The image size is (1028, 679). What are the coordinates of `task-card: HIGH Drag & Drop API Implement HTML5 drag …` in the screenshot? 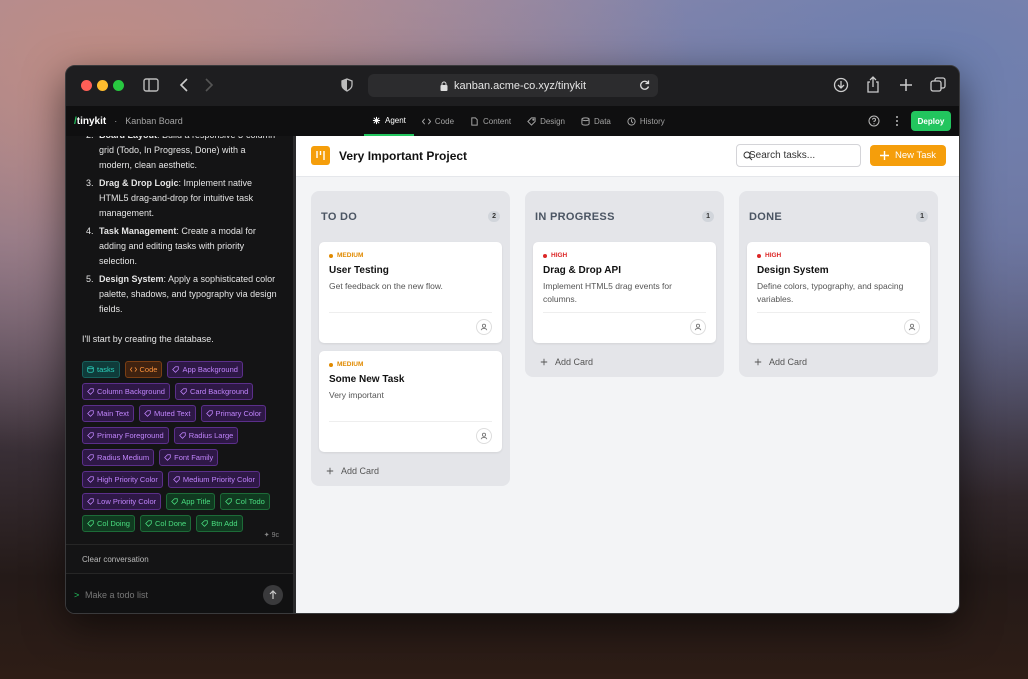 It's located at (624, 292).